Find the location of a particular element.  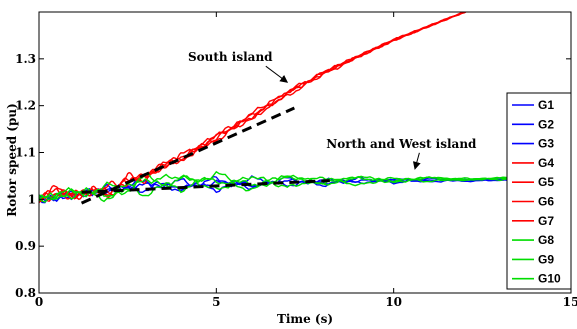

legend-entry-g7: G7 is located at coordinates (546, 221).